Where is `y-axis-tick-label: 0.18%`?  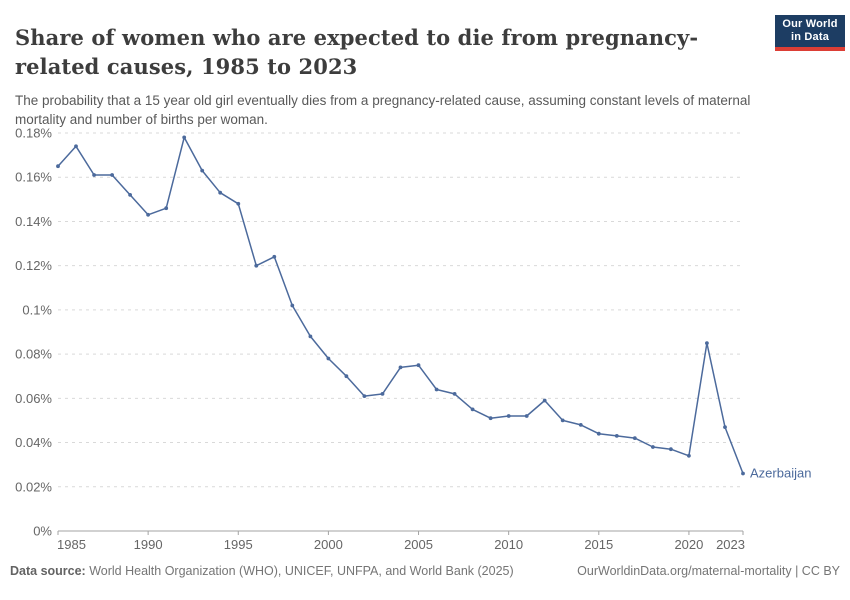
y-axis-tick-label: 0.18% is located at coordinates (33, 133).